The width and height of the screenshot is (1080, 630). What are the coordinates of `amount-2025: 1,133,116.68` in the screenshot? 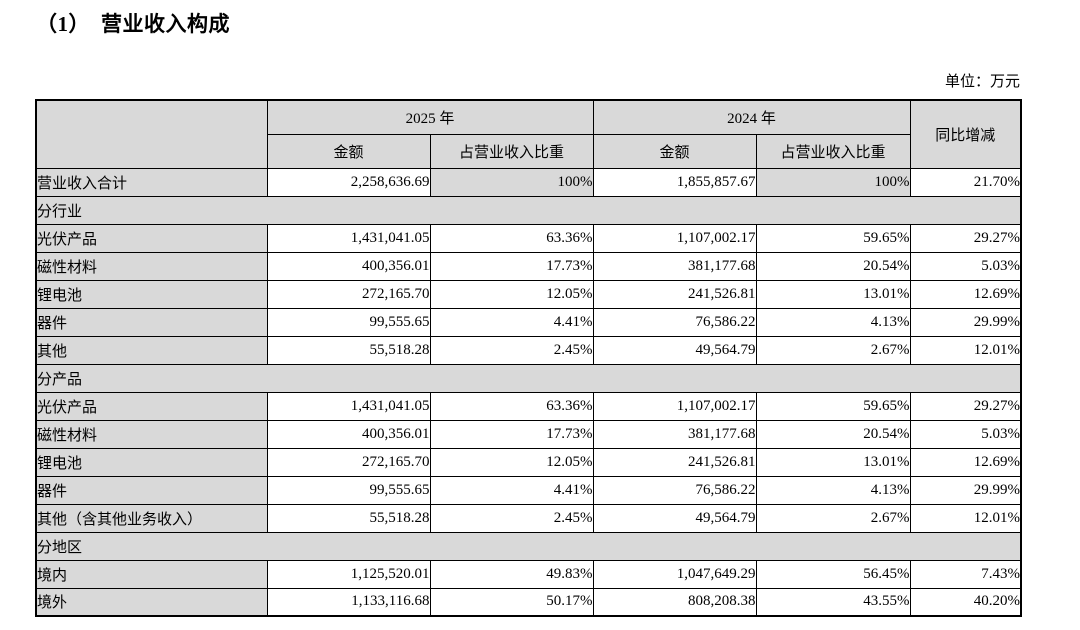 It's located at (348, 602).